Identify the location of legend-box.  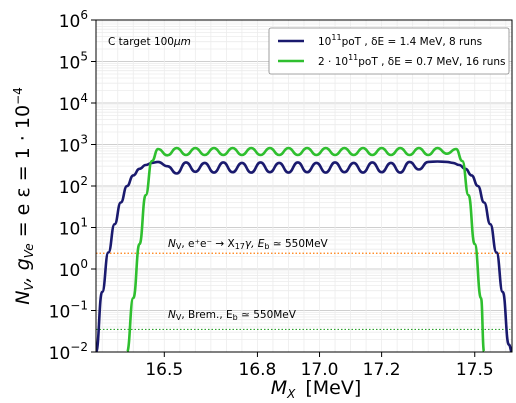
(389, 51).